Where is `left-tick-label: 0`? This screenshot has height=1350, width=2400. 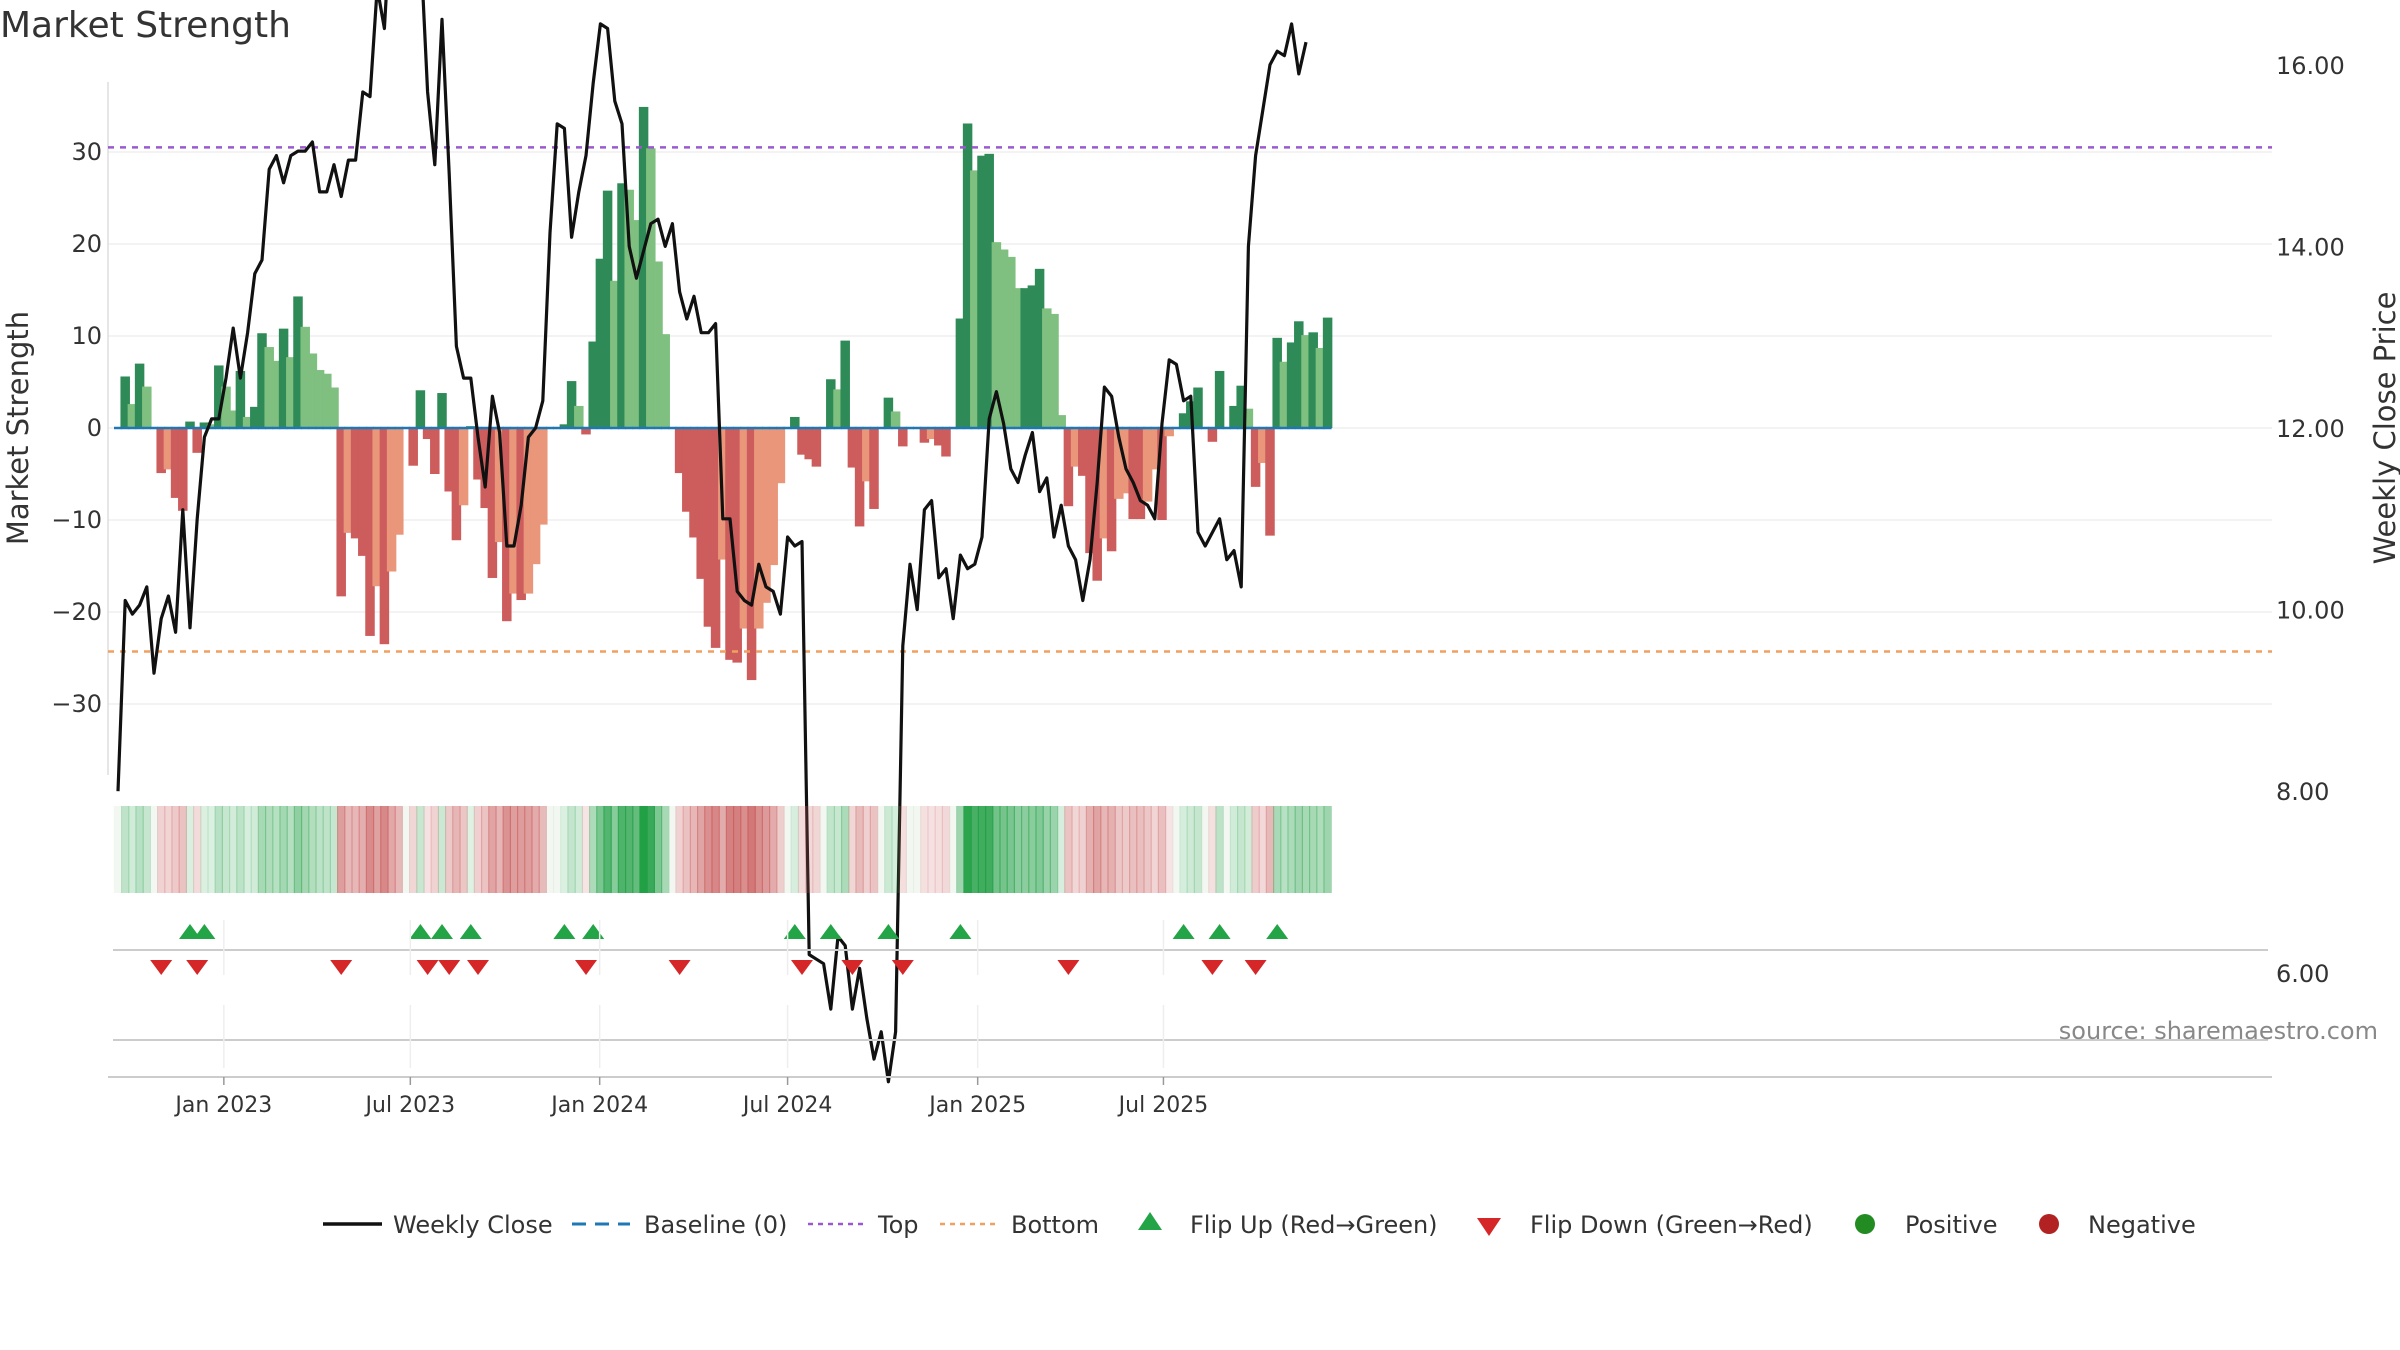
left-tick-label: 0 is located at coordinates (94, 428).